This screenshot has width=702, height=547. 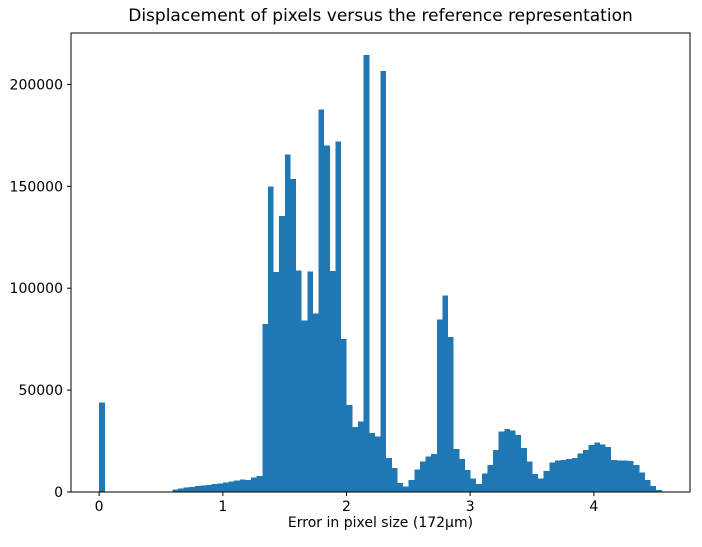 What do you see at coordinates (380, 523) in the screenshot?
I see `x-axis-label: Error in pixel size (172µm)` at bounding box center [380, 523].